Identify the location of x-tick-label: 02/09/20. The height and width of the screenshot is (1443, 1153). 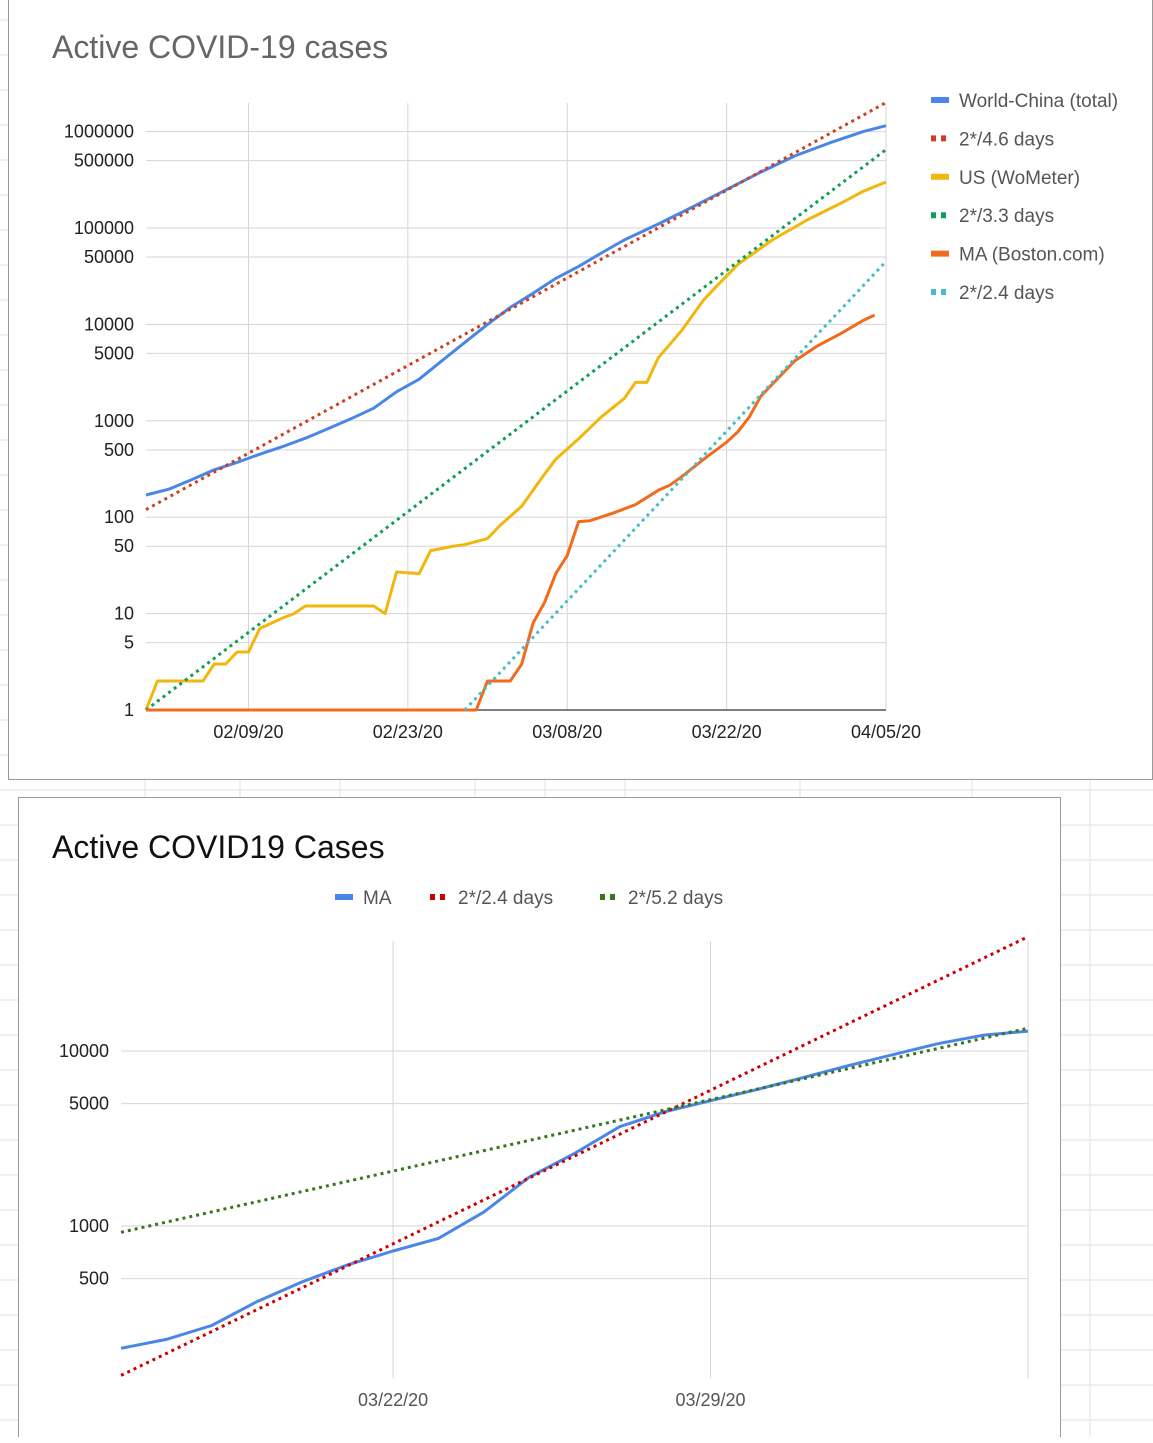
(248, 732).